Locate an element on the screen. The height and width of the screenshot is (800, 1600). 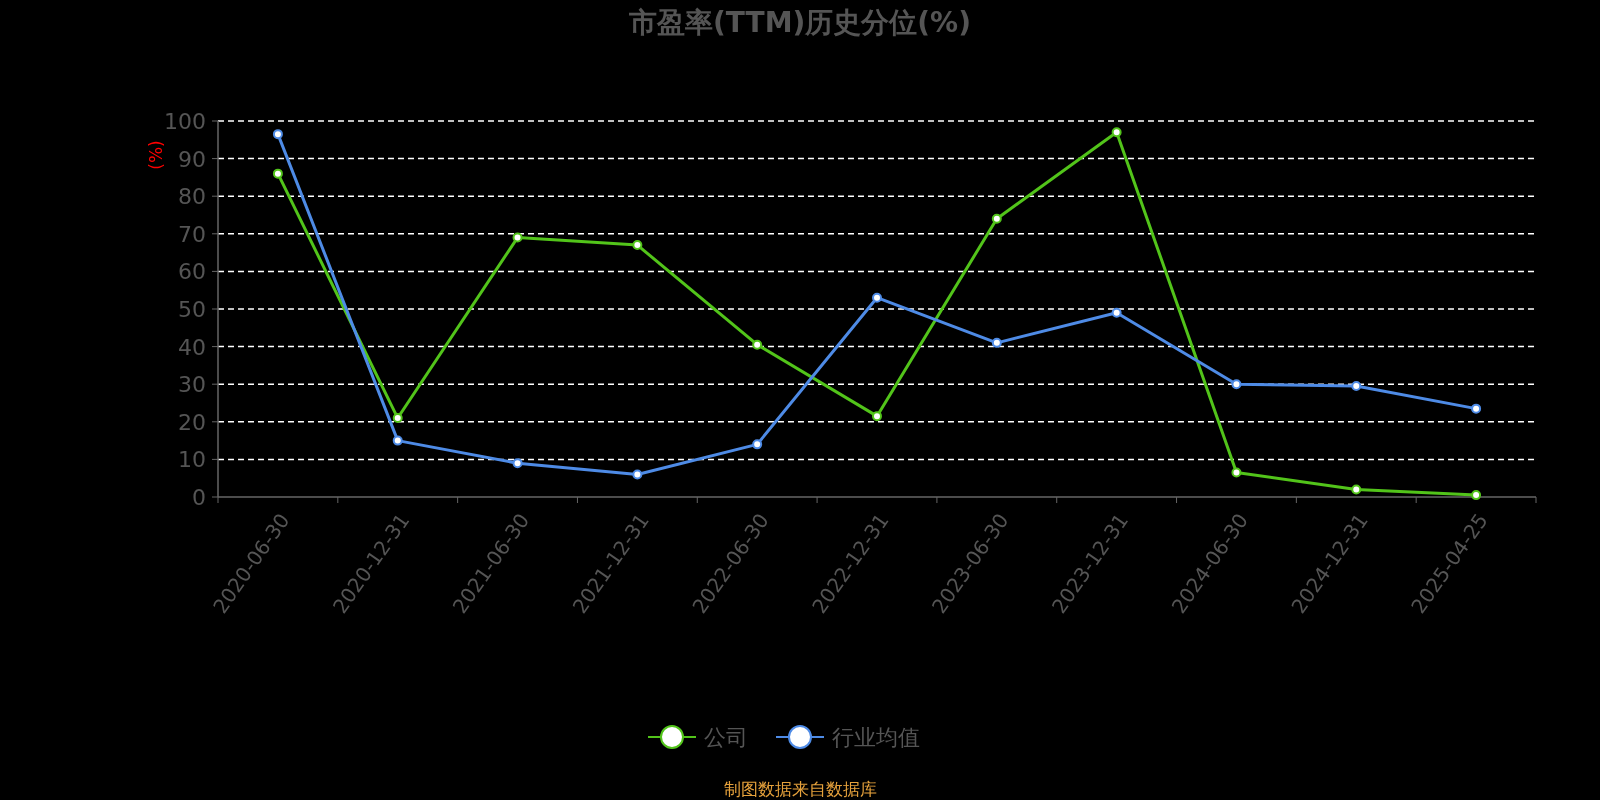
legend-label: 行业均值 is located at coordinates (876, 737).